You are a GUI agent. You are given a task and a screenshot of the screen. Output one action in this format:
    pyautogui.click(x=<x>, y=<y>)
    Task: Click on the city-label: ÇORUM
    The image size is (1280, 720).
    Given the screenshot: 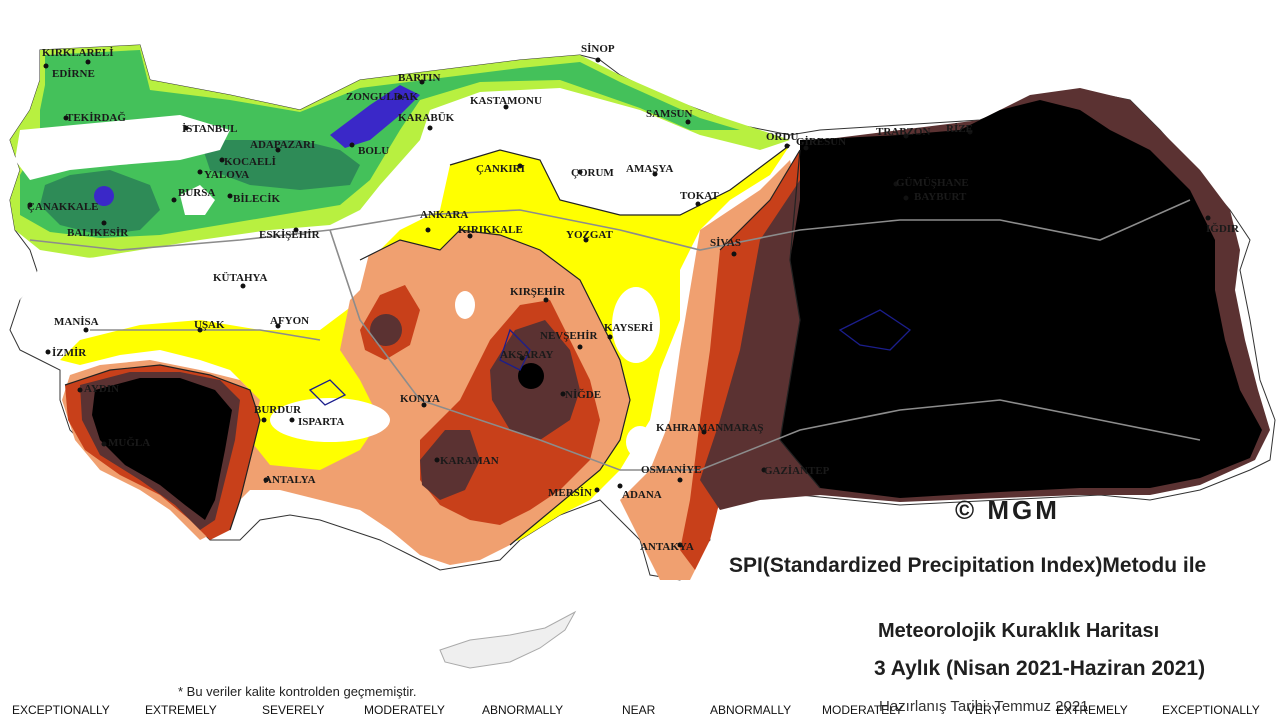 What is the action you would take?
    pyautogui.click(x=592, y=173)
    